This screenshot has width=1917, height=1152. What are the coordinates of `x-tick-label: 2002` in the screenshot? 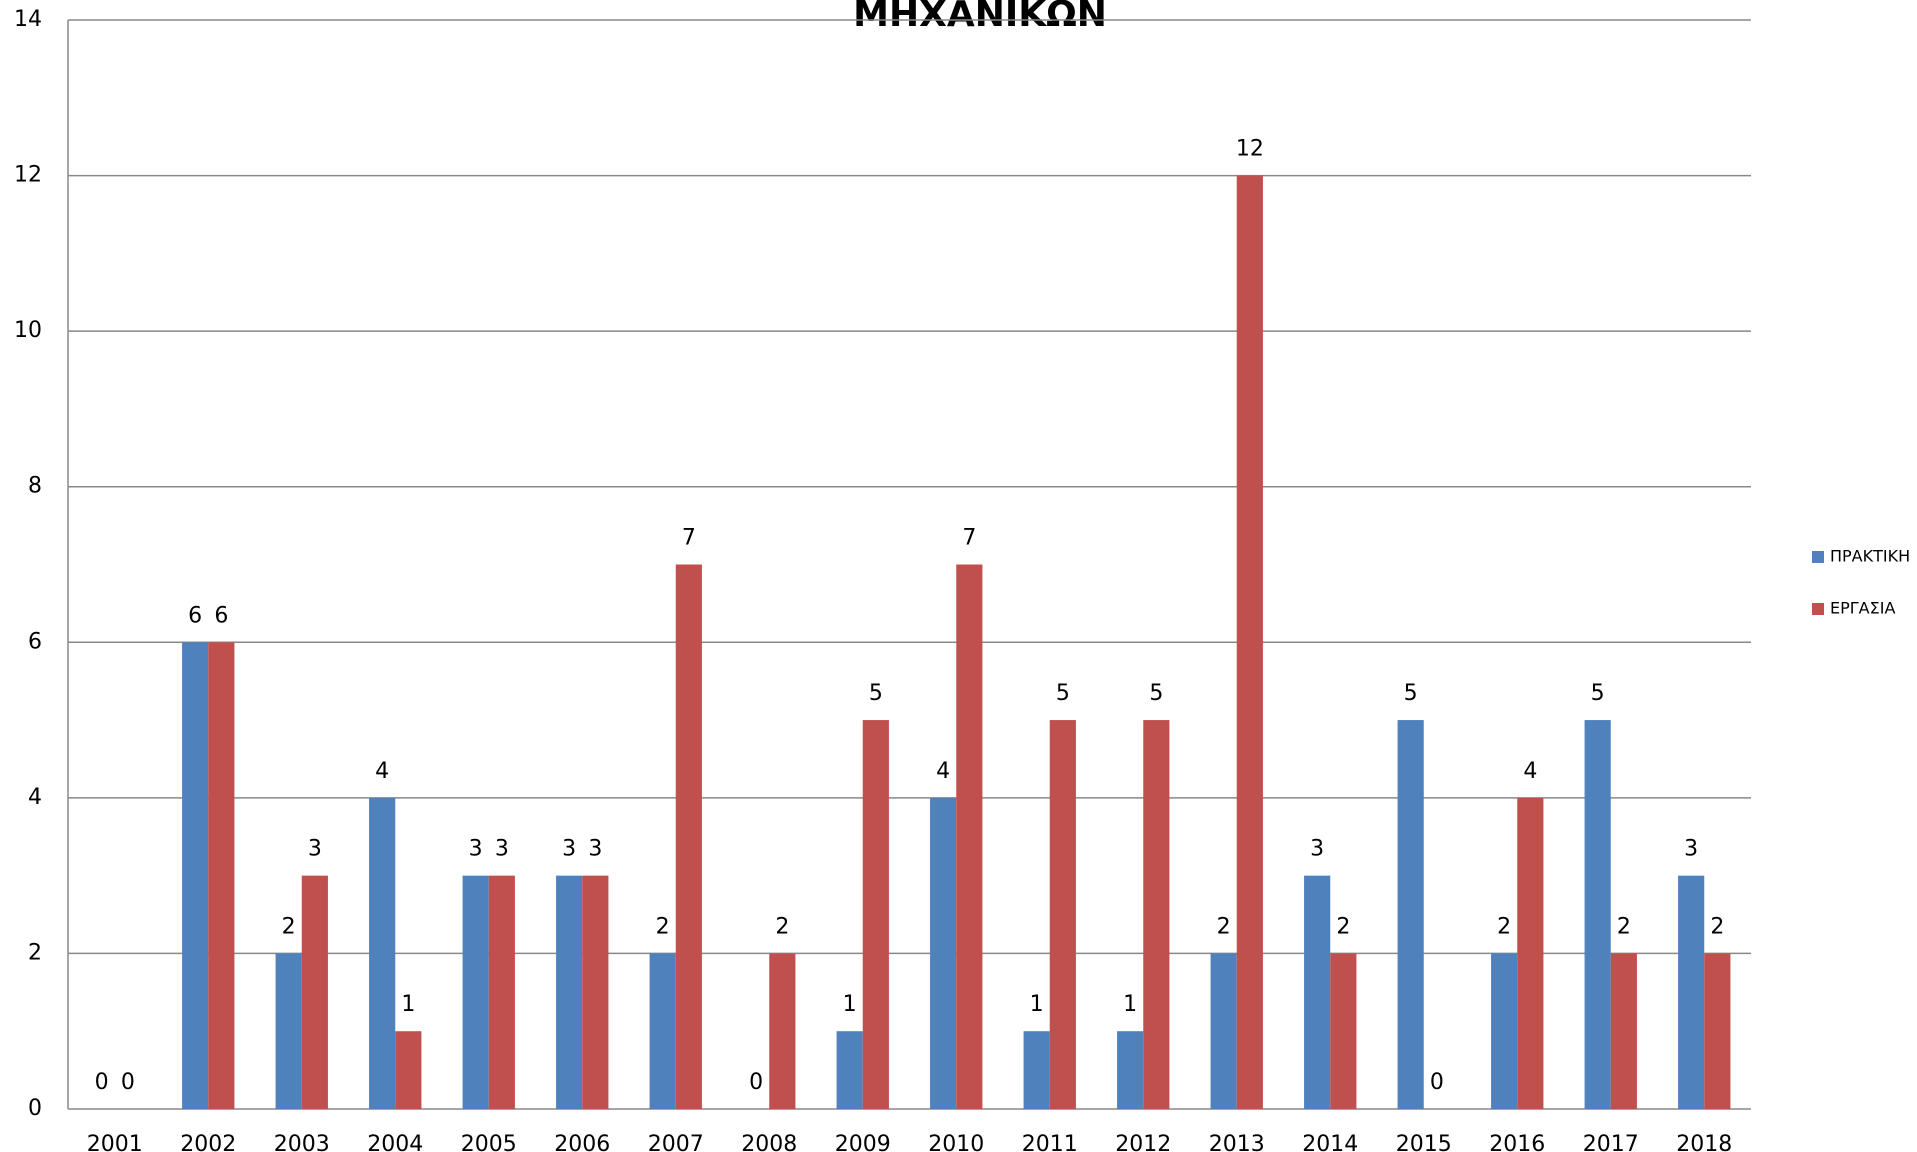 It's located at (208, 1142).